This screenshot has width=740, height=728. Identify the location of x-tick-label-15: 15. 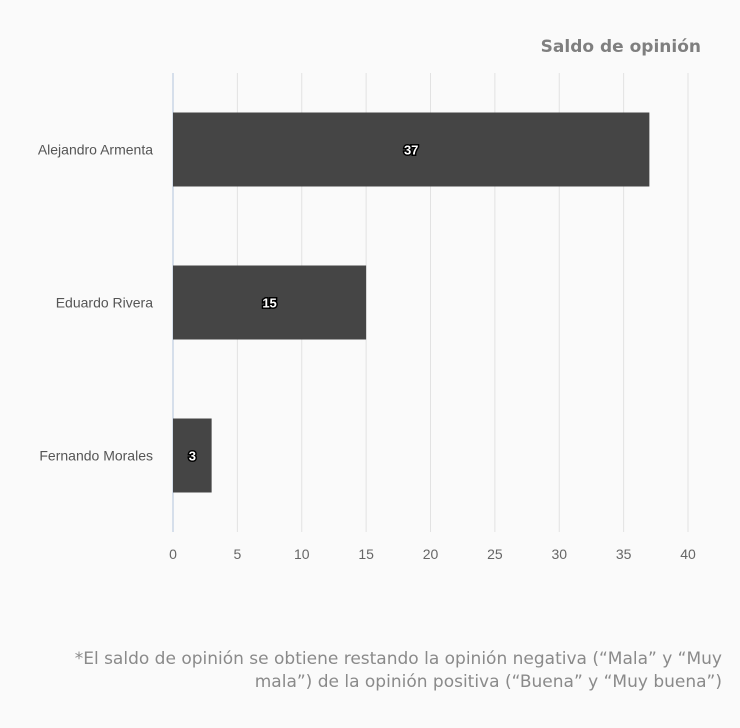
(366, 554).